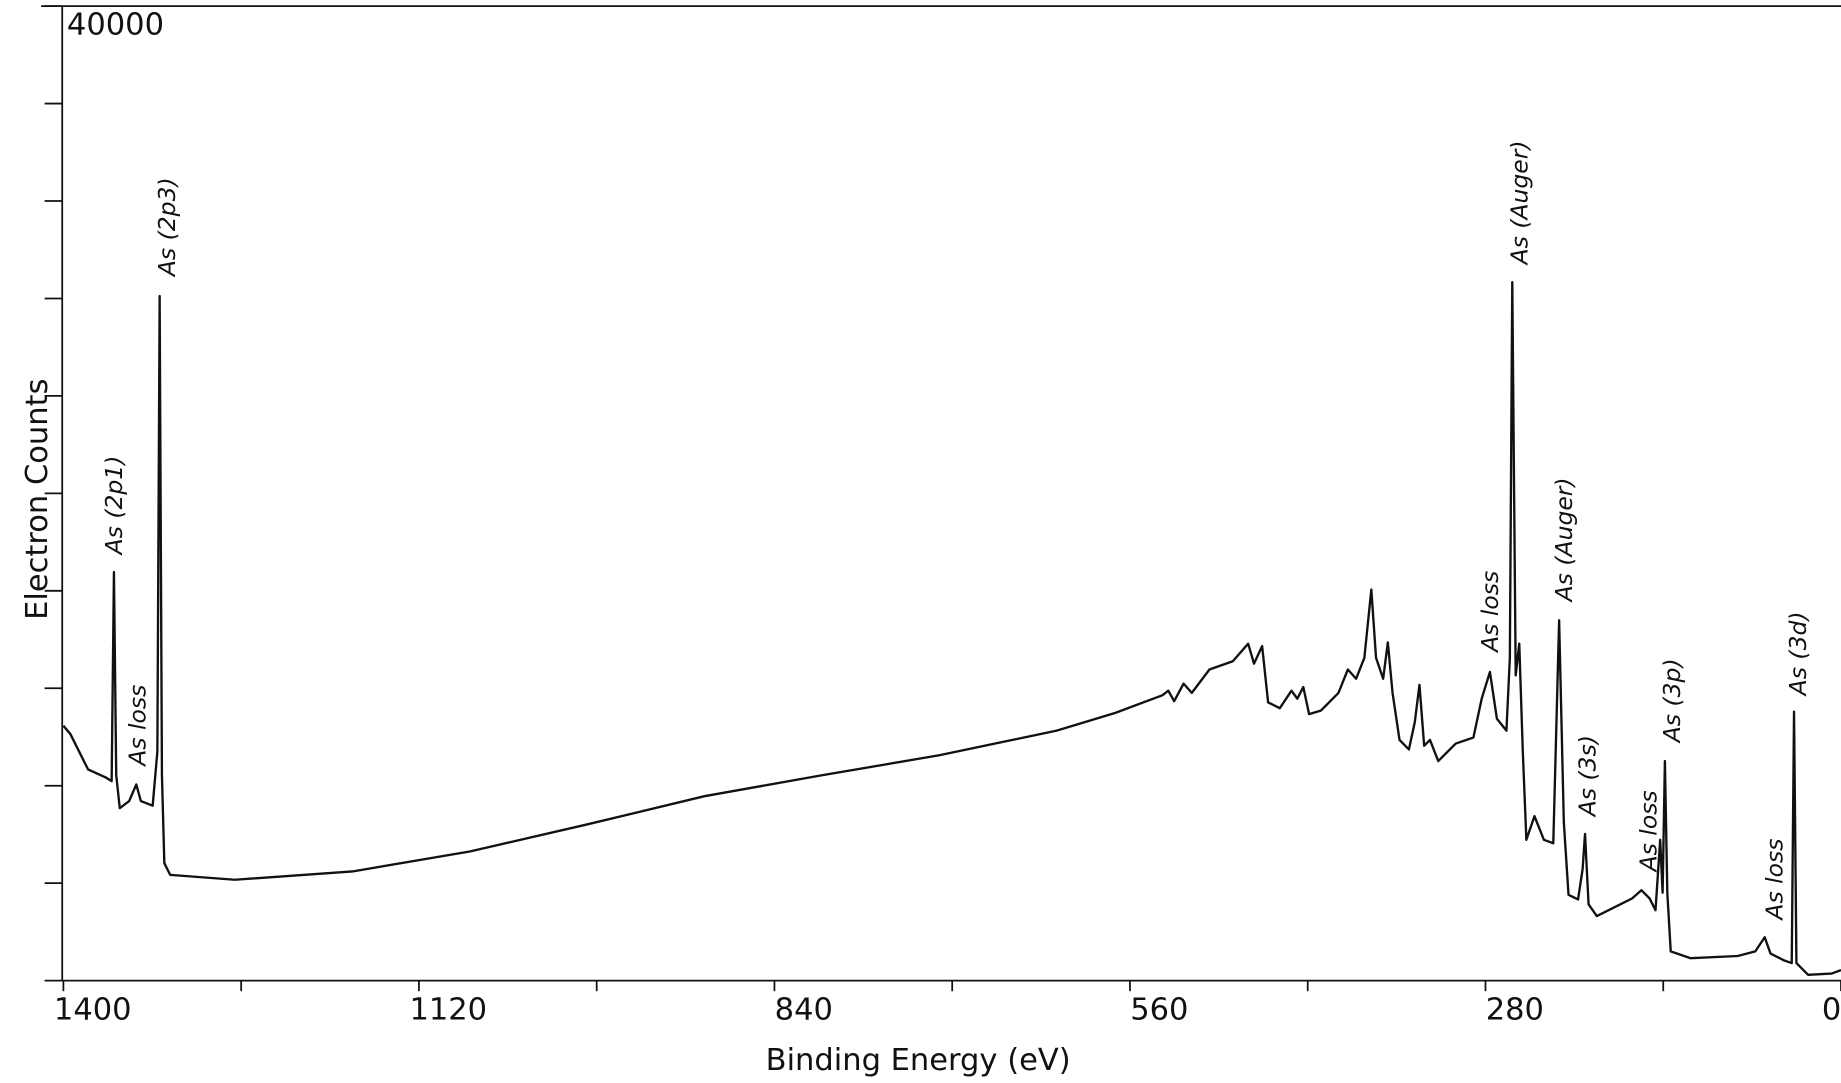  I want to click on x-tick-label: 1120, so click(448, 1009).